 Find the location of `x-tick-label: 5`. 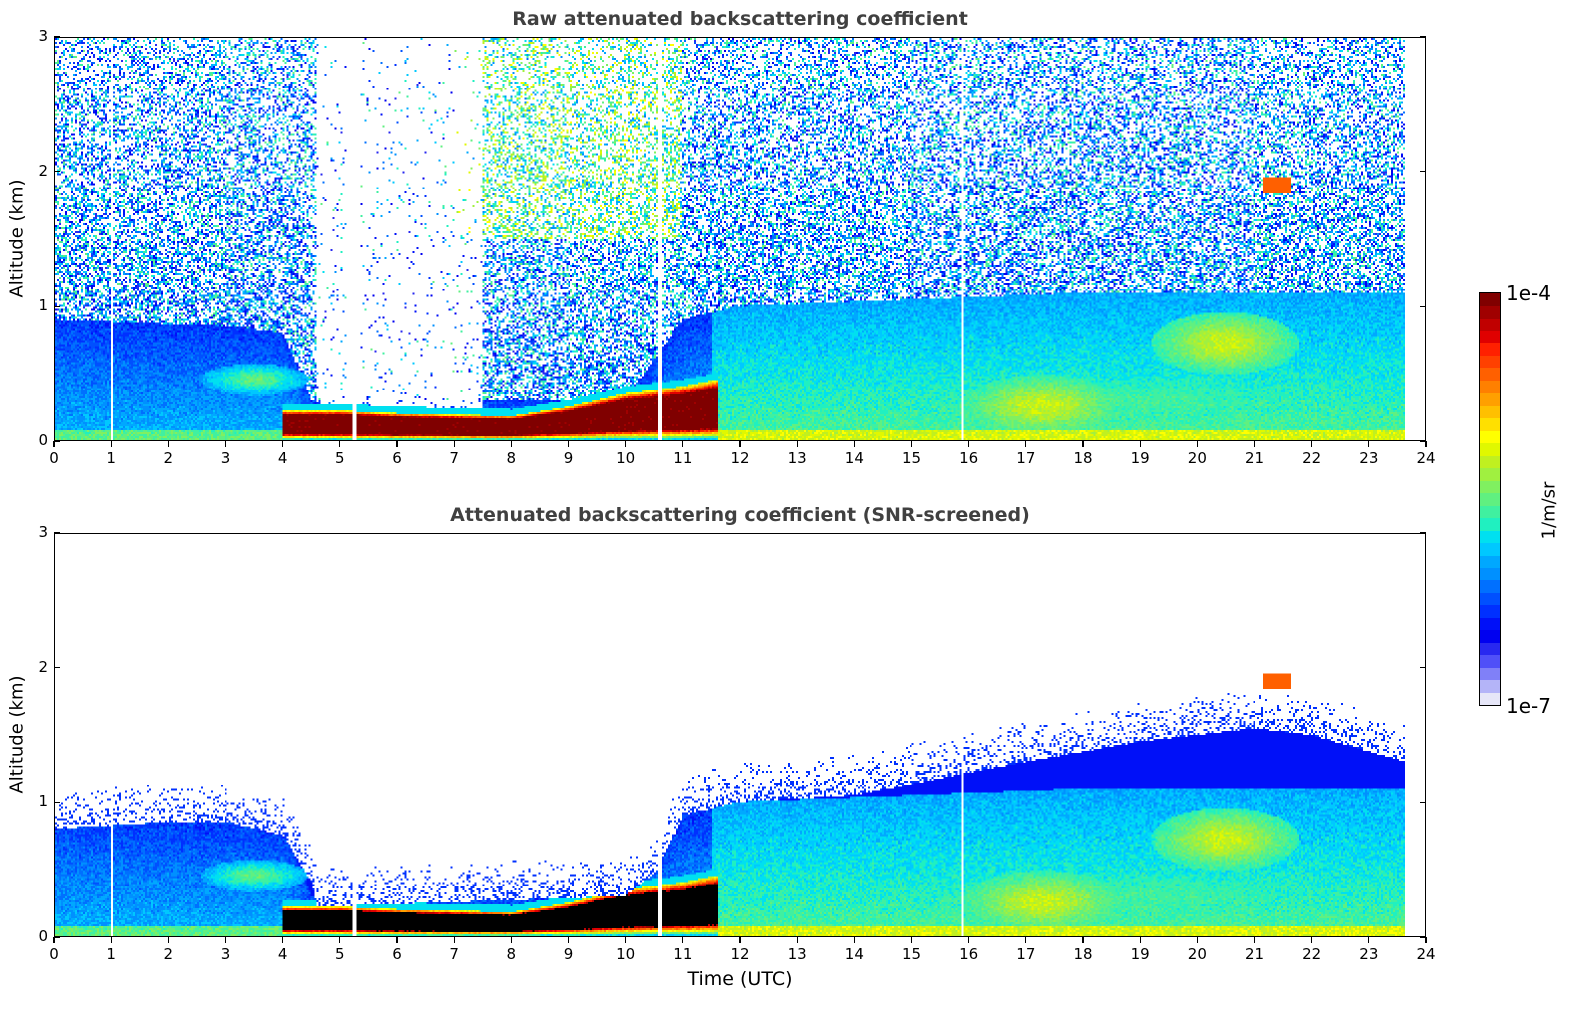

x-tick-label: 5 is located at coordinates (340, 458).